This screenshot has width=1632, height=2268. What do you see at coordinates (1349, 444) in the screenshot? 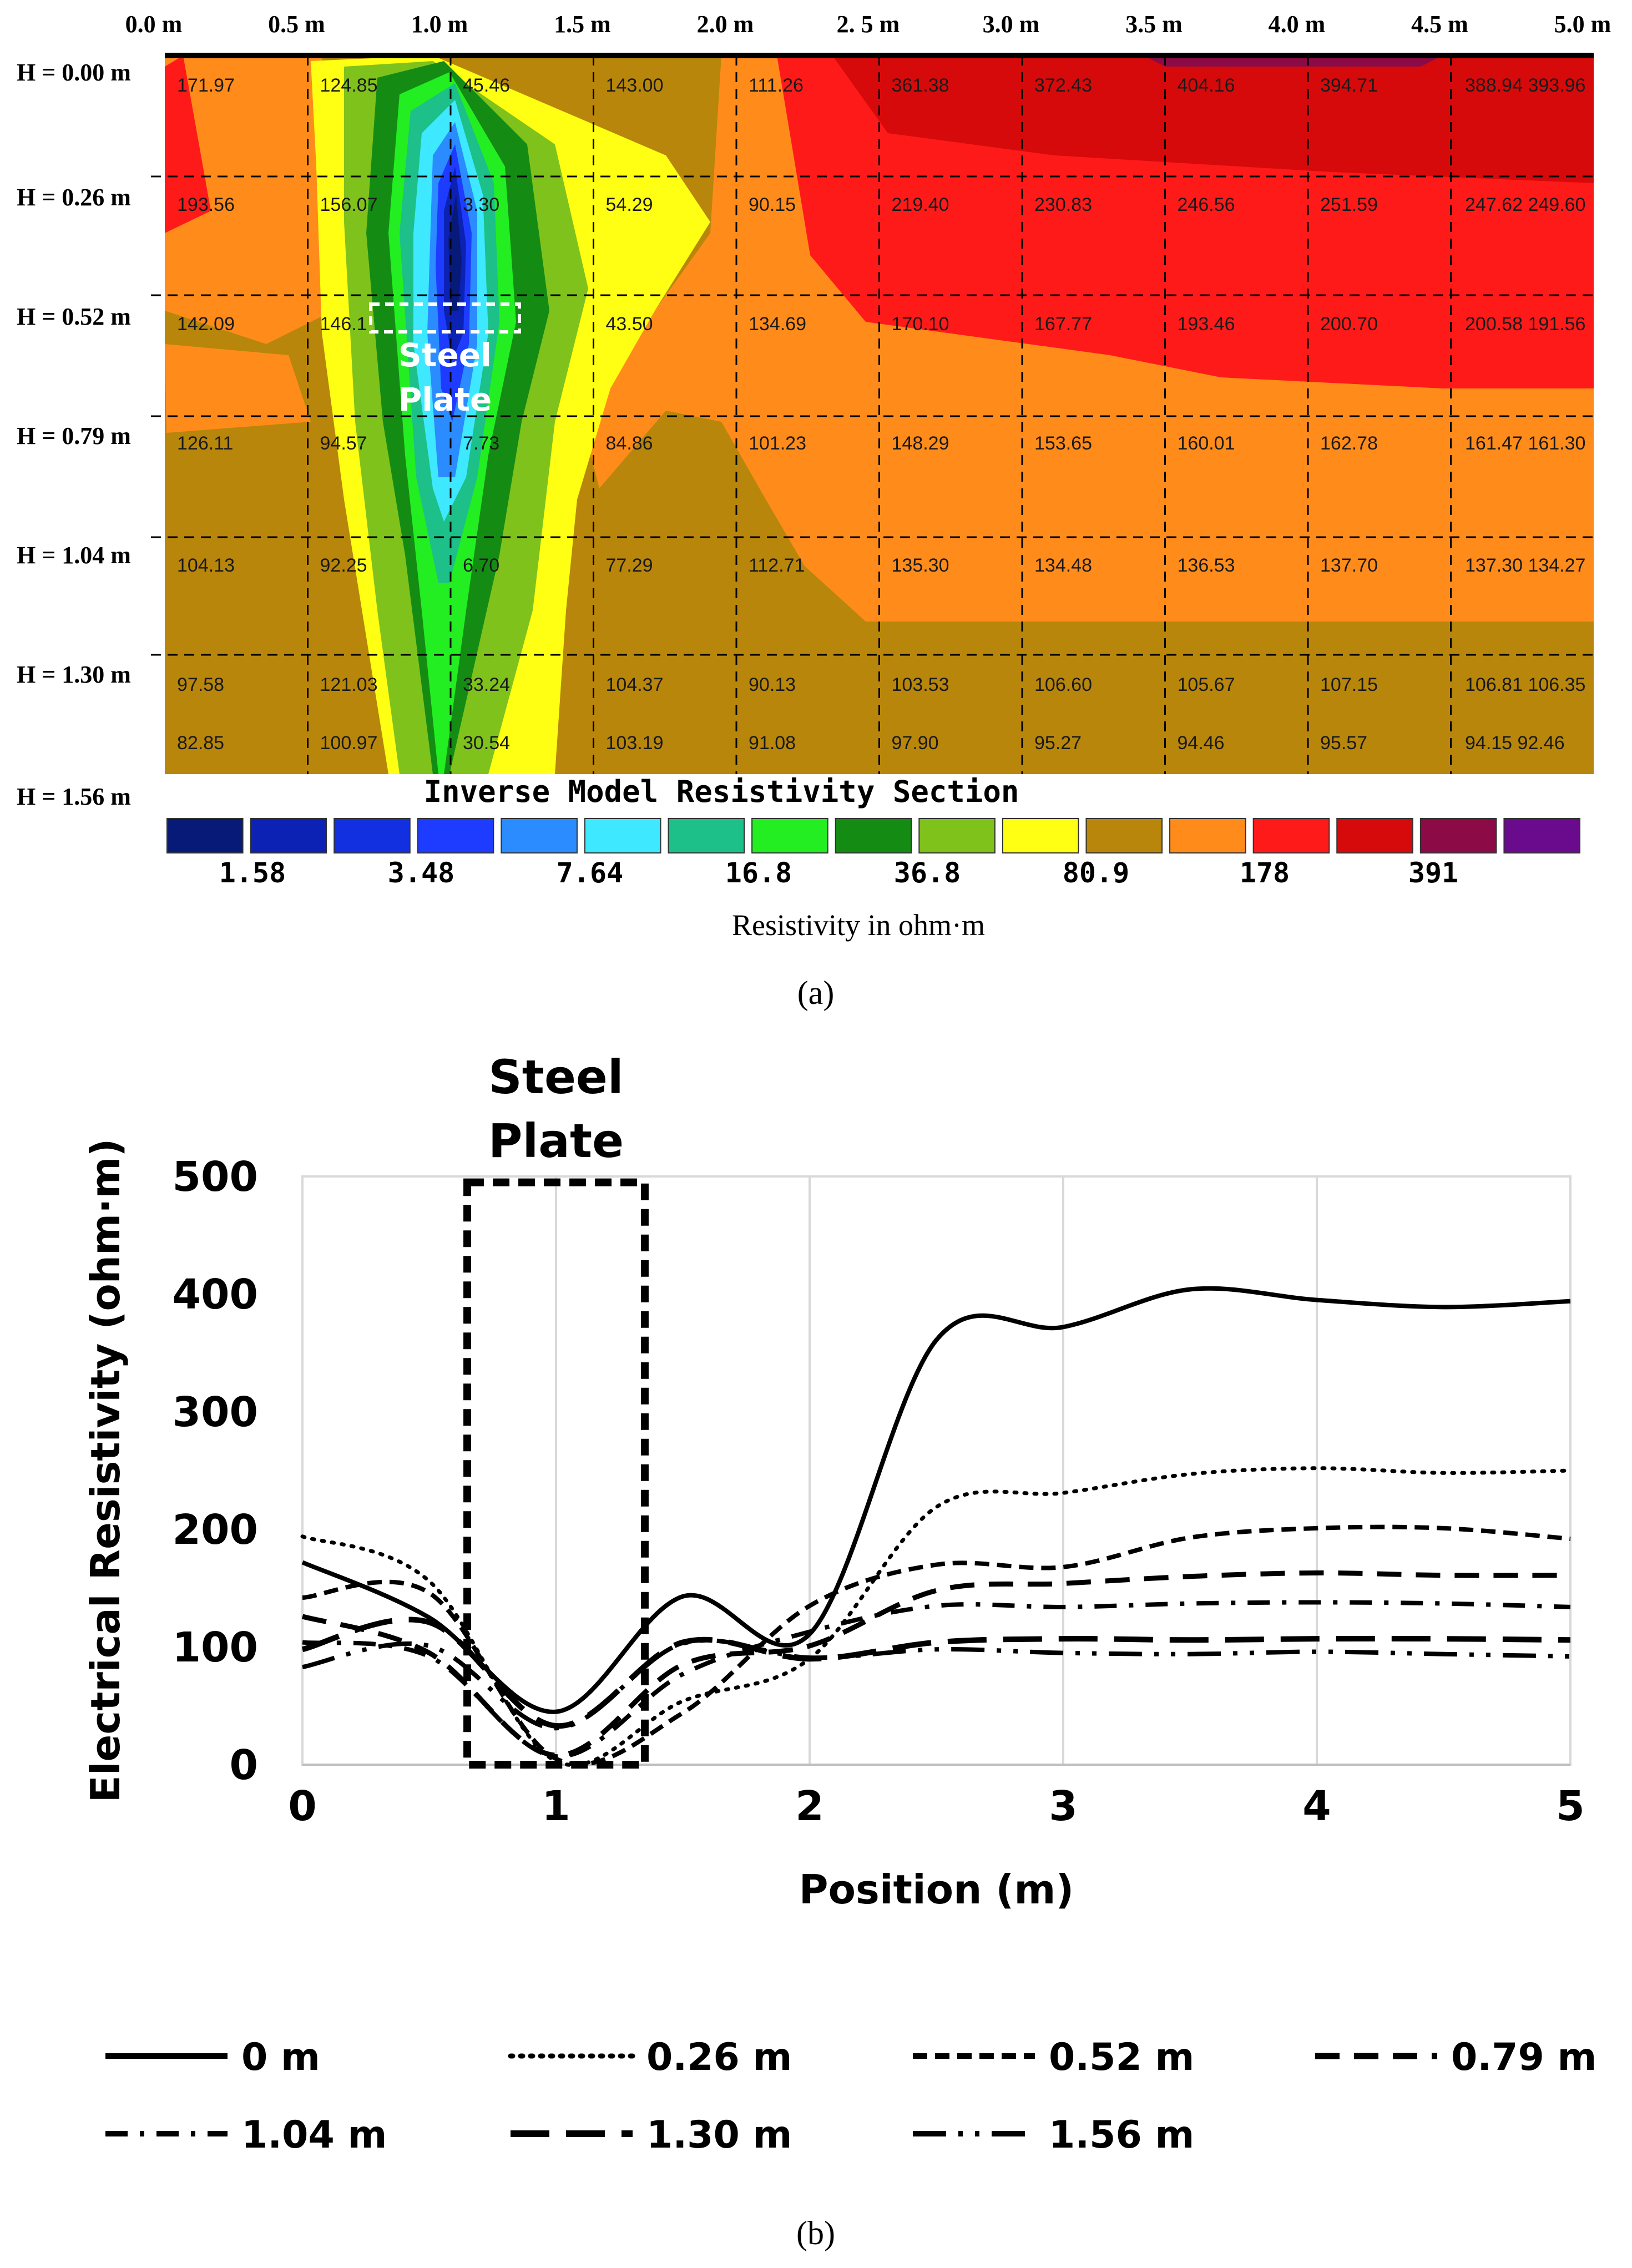
I see `cell-value: 162.78` at bounding box center [1349, 444].